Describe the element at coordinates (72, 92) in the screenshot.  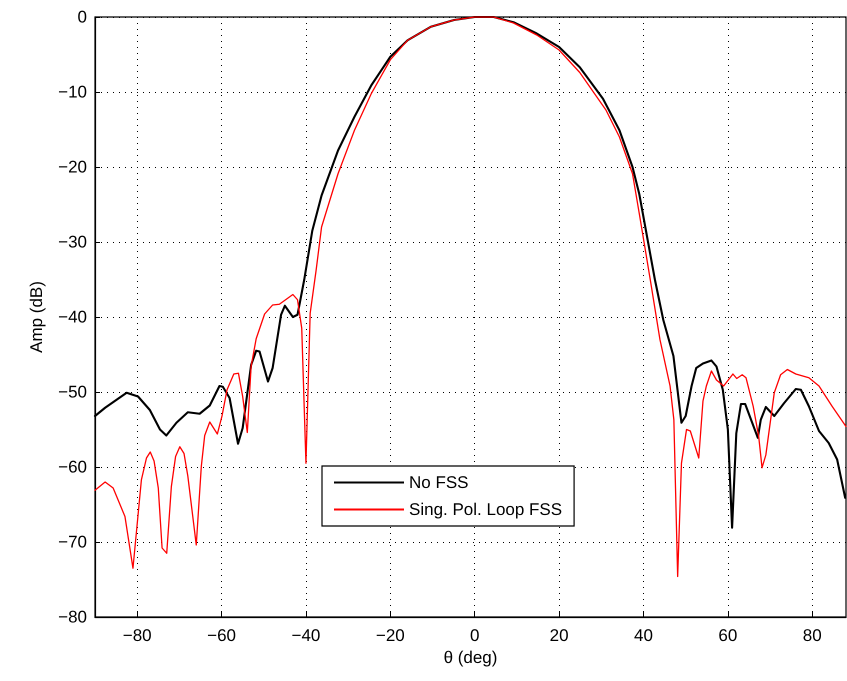
I see `y-tick-label: −10` at that location.